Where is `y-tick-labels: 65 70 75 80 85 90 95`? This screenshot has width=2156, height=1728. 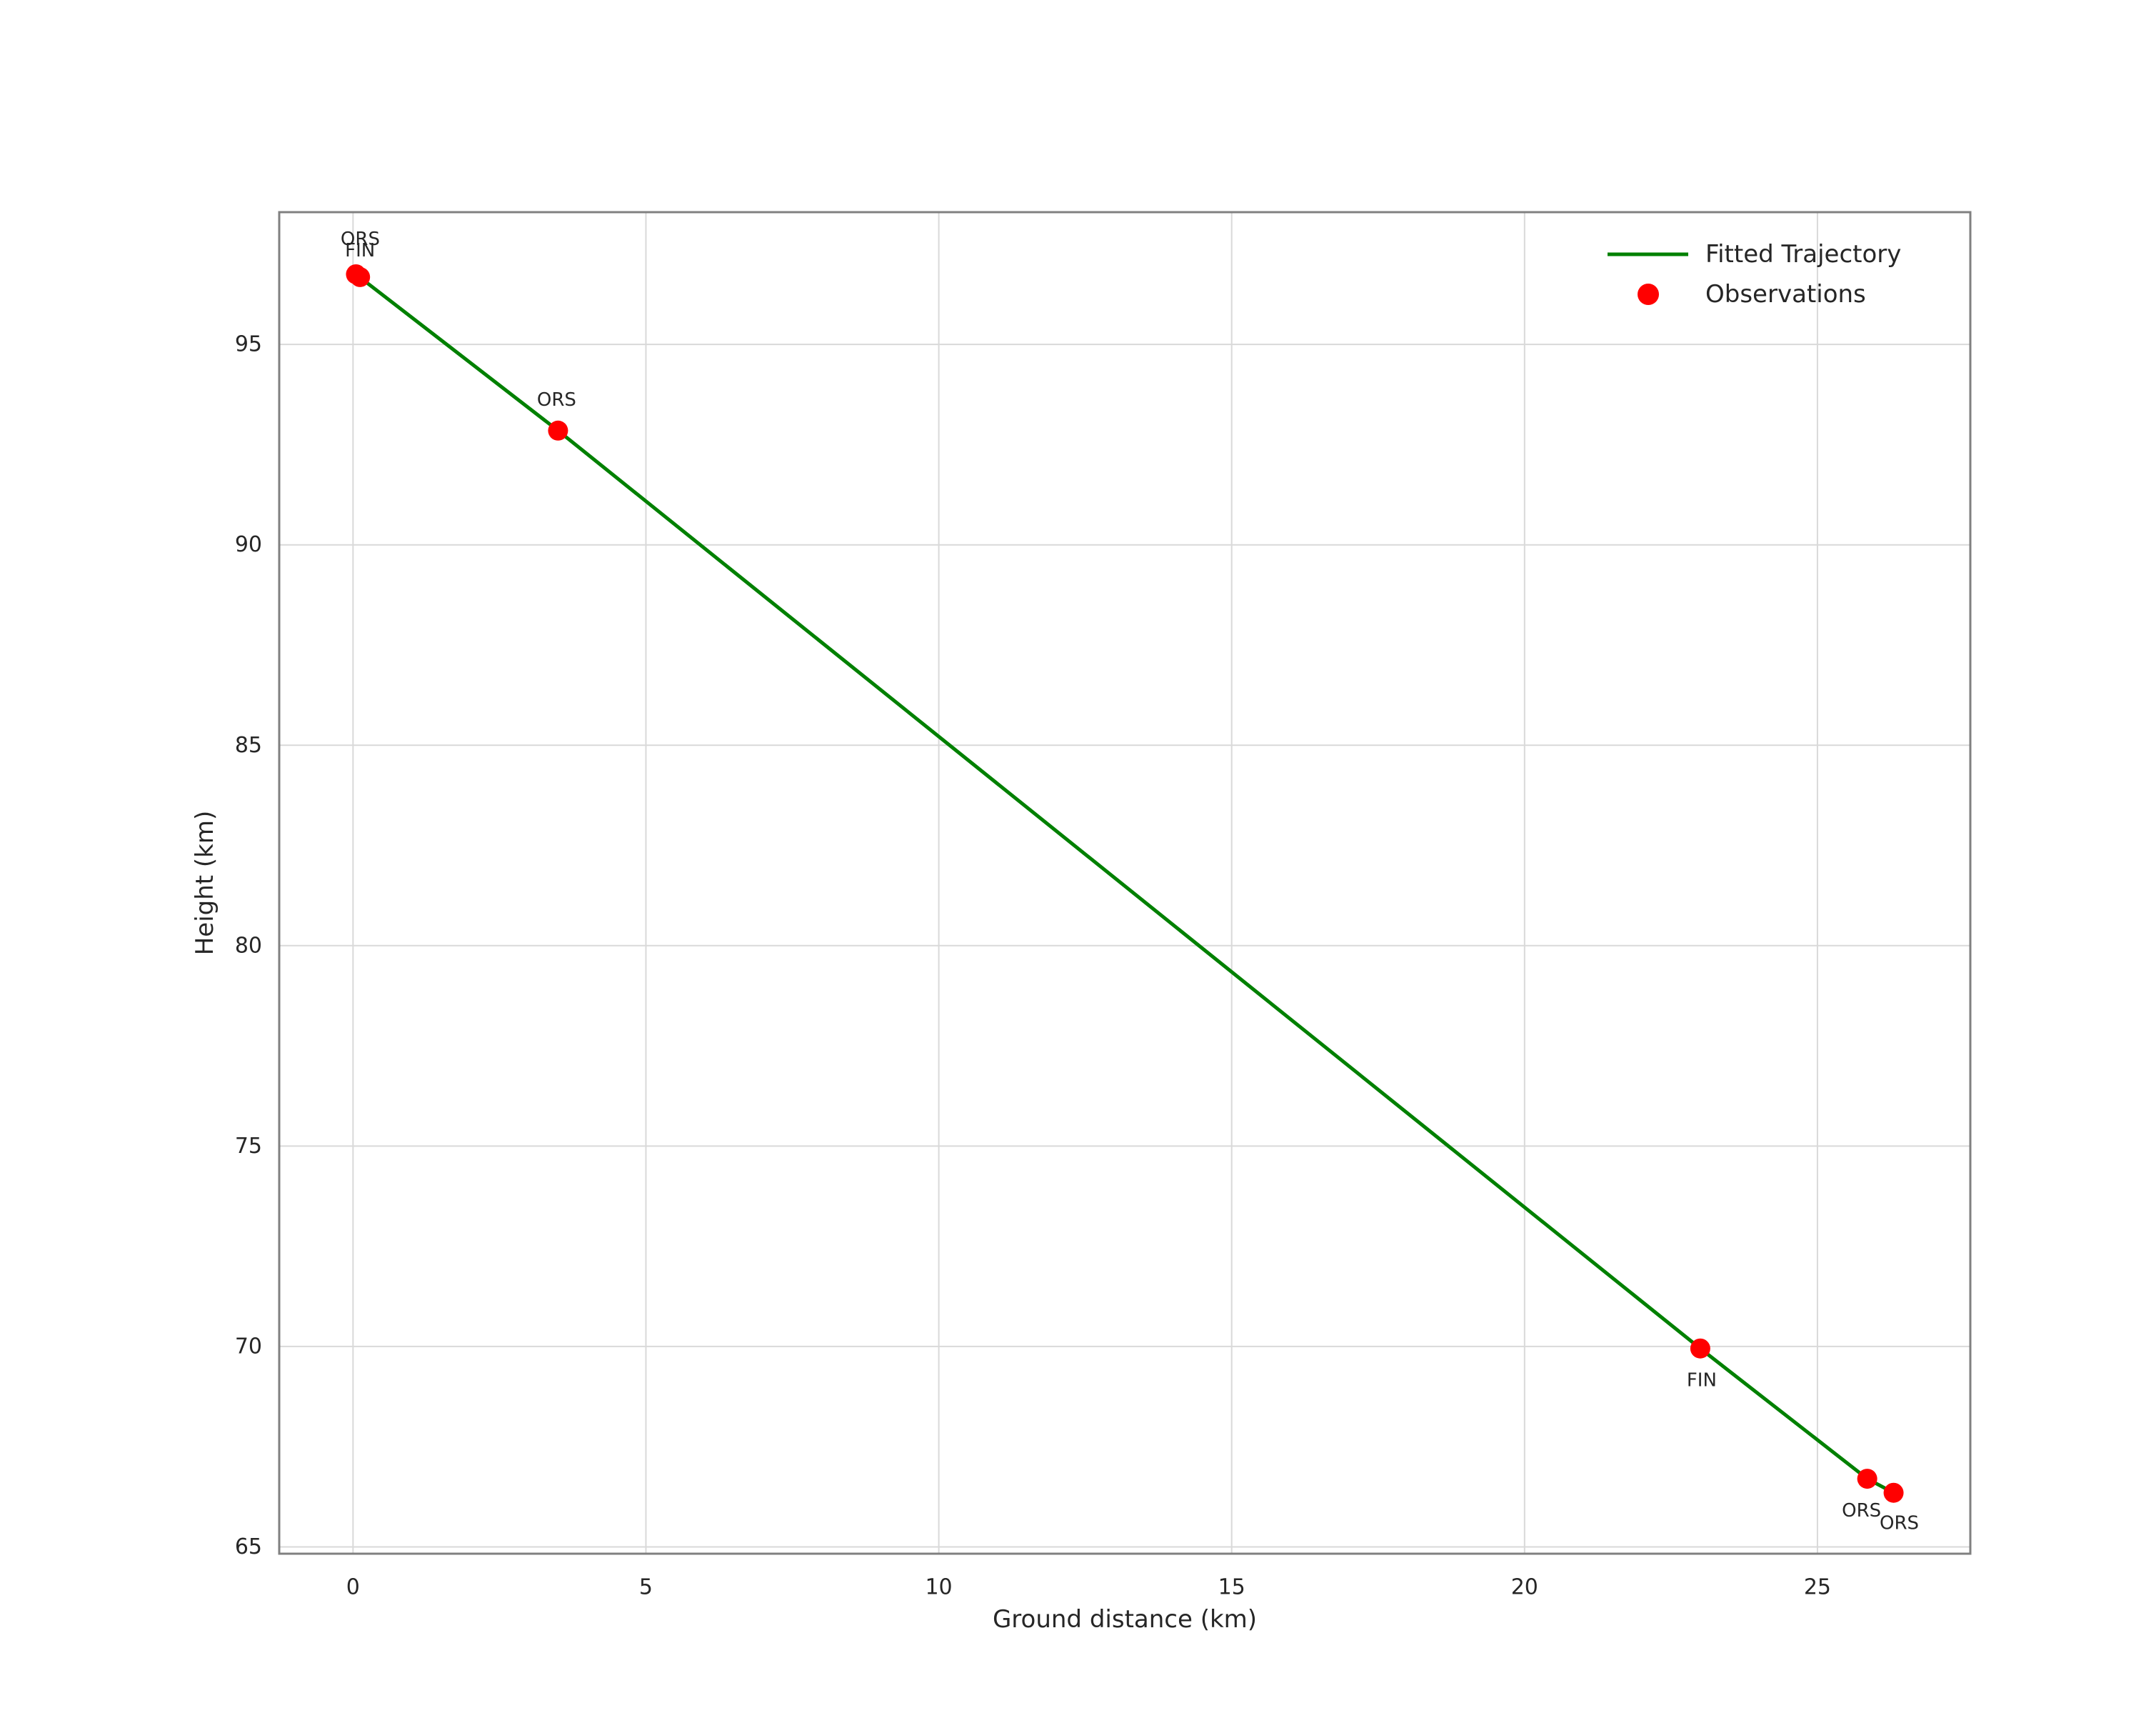 y-tick-labels: 65 70 75 80 85 90 95 is located at coordinates (249, 945).